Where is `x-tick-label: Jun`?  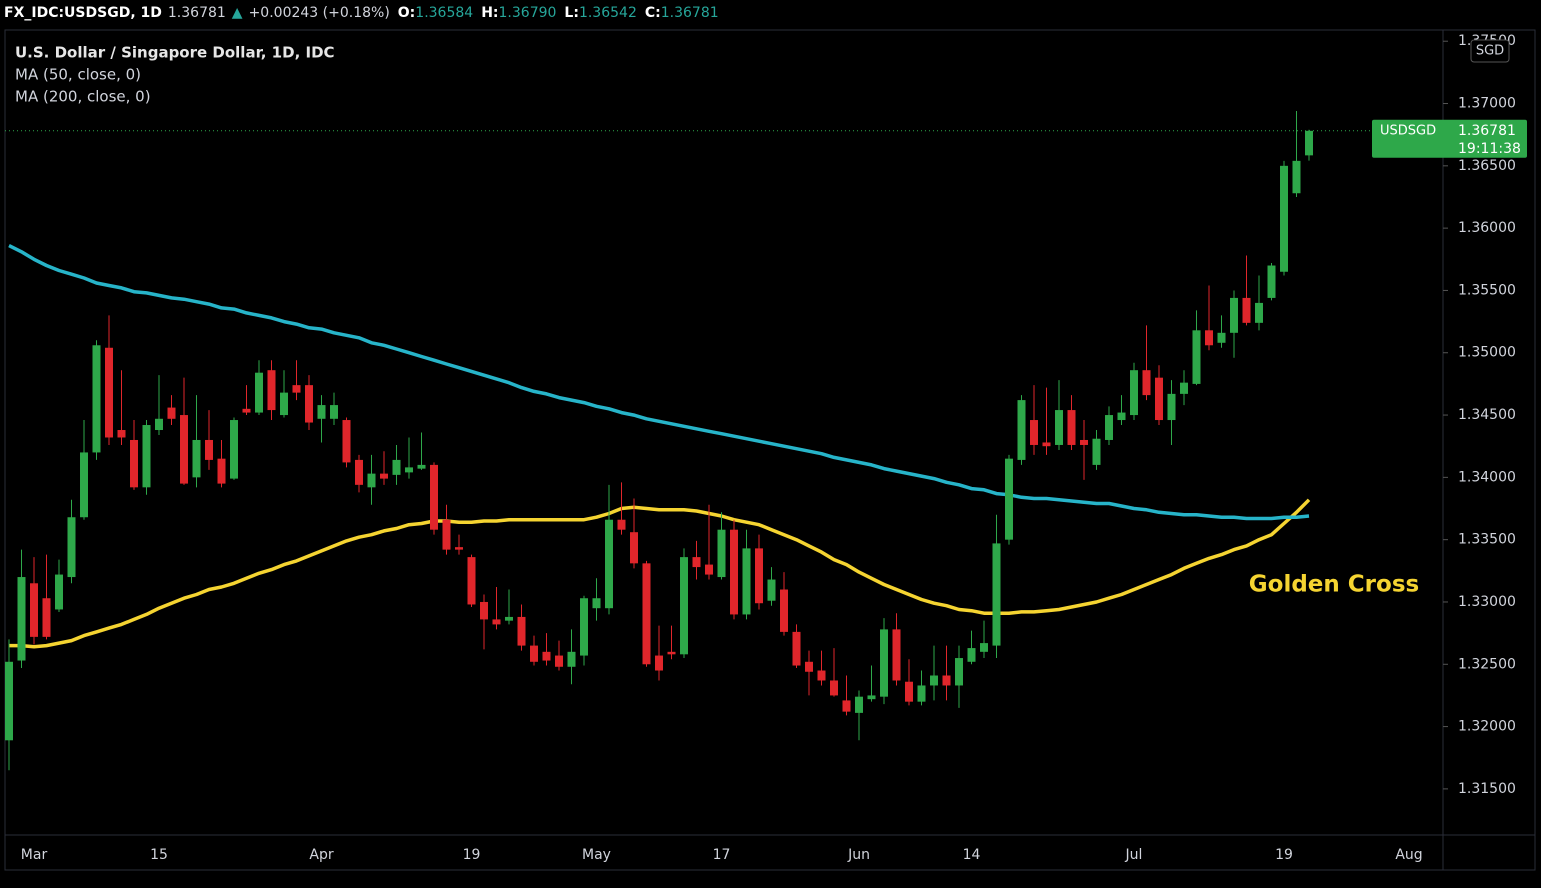
x-tick-label: Jun is located at coordinates (858, 855).